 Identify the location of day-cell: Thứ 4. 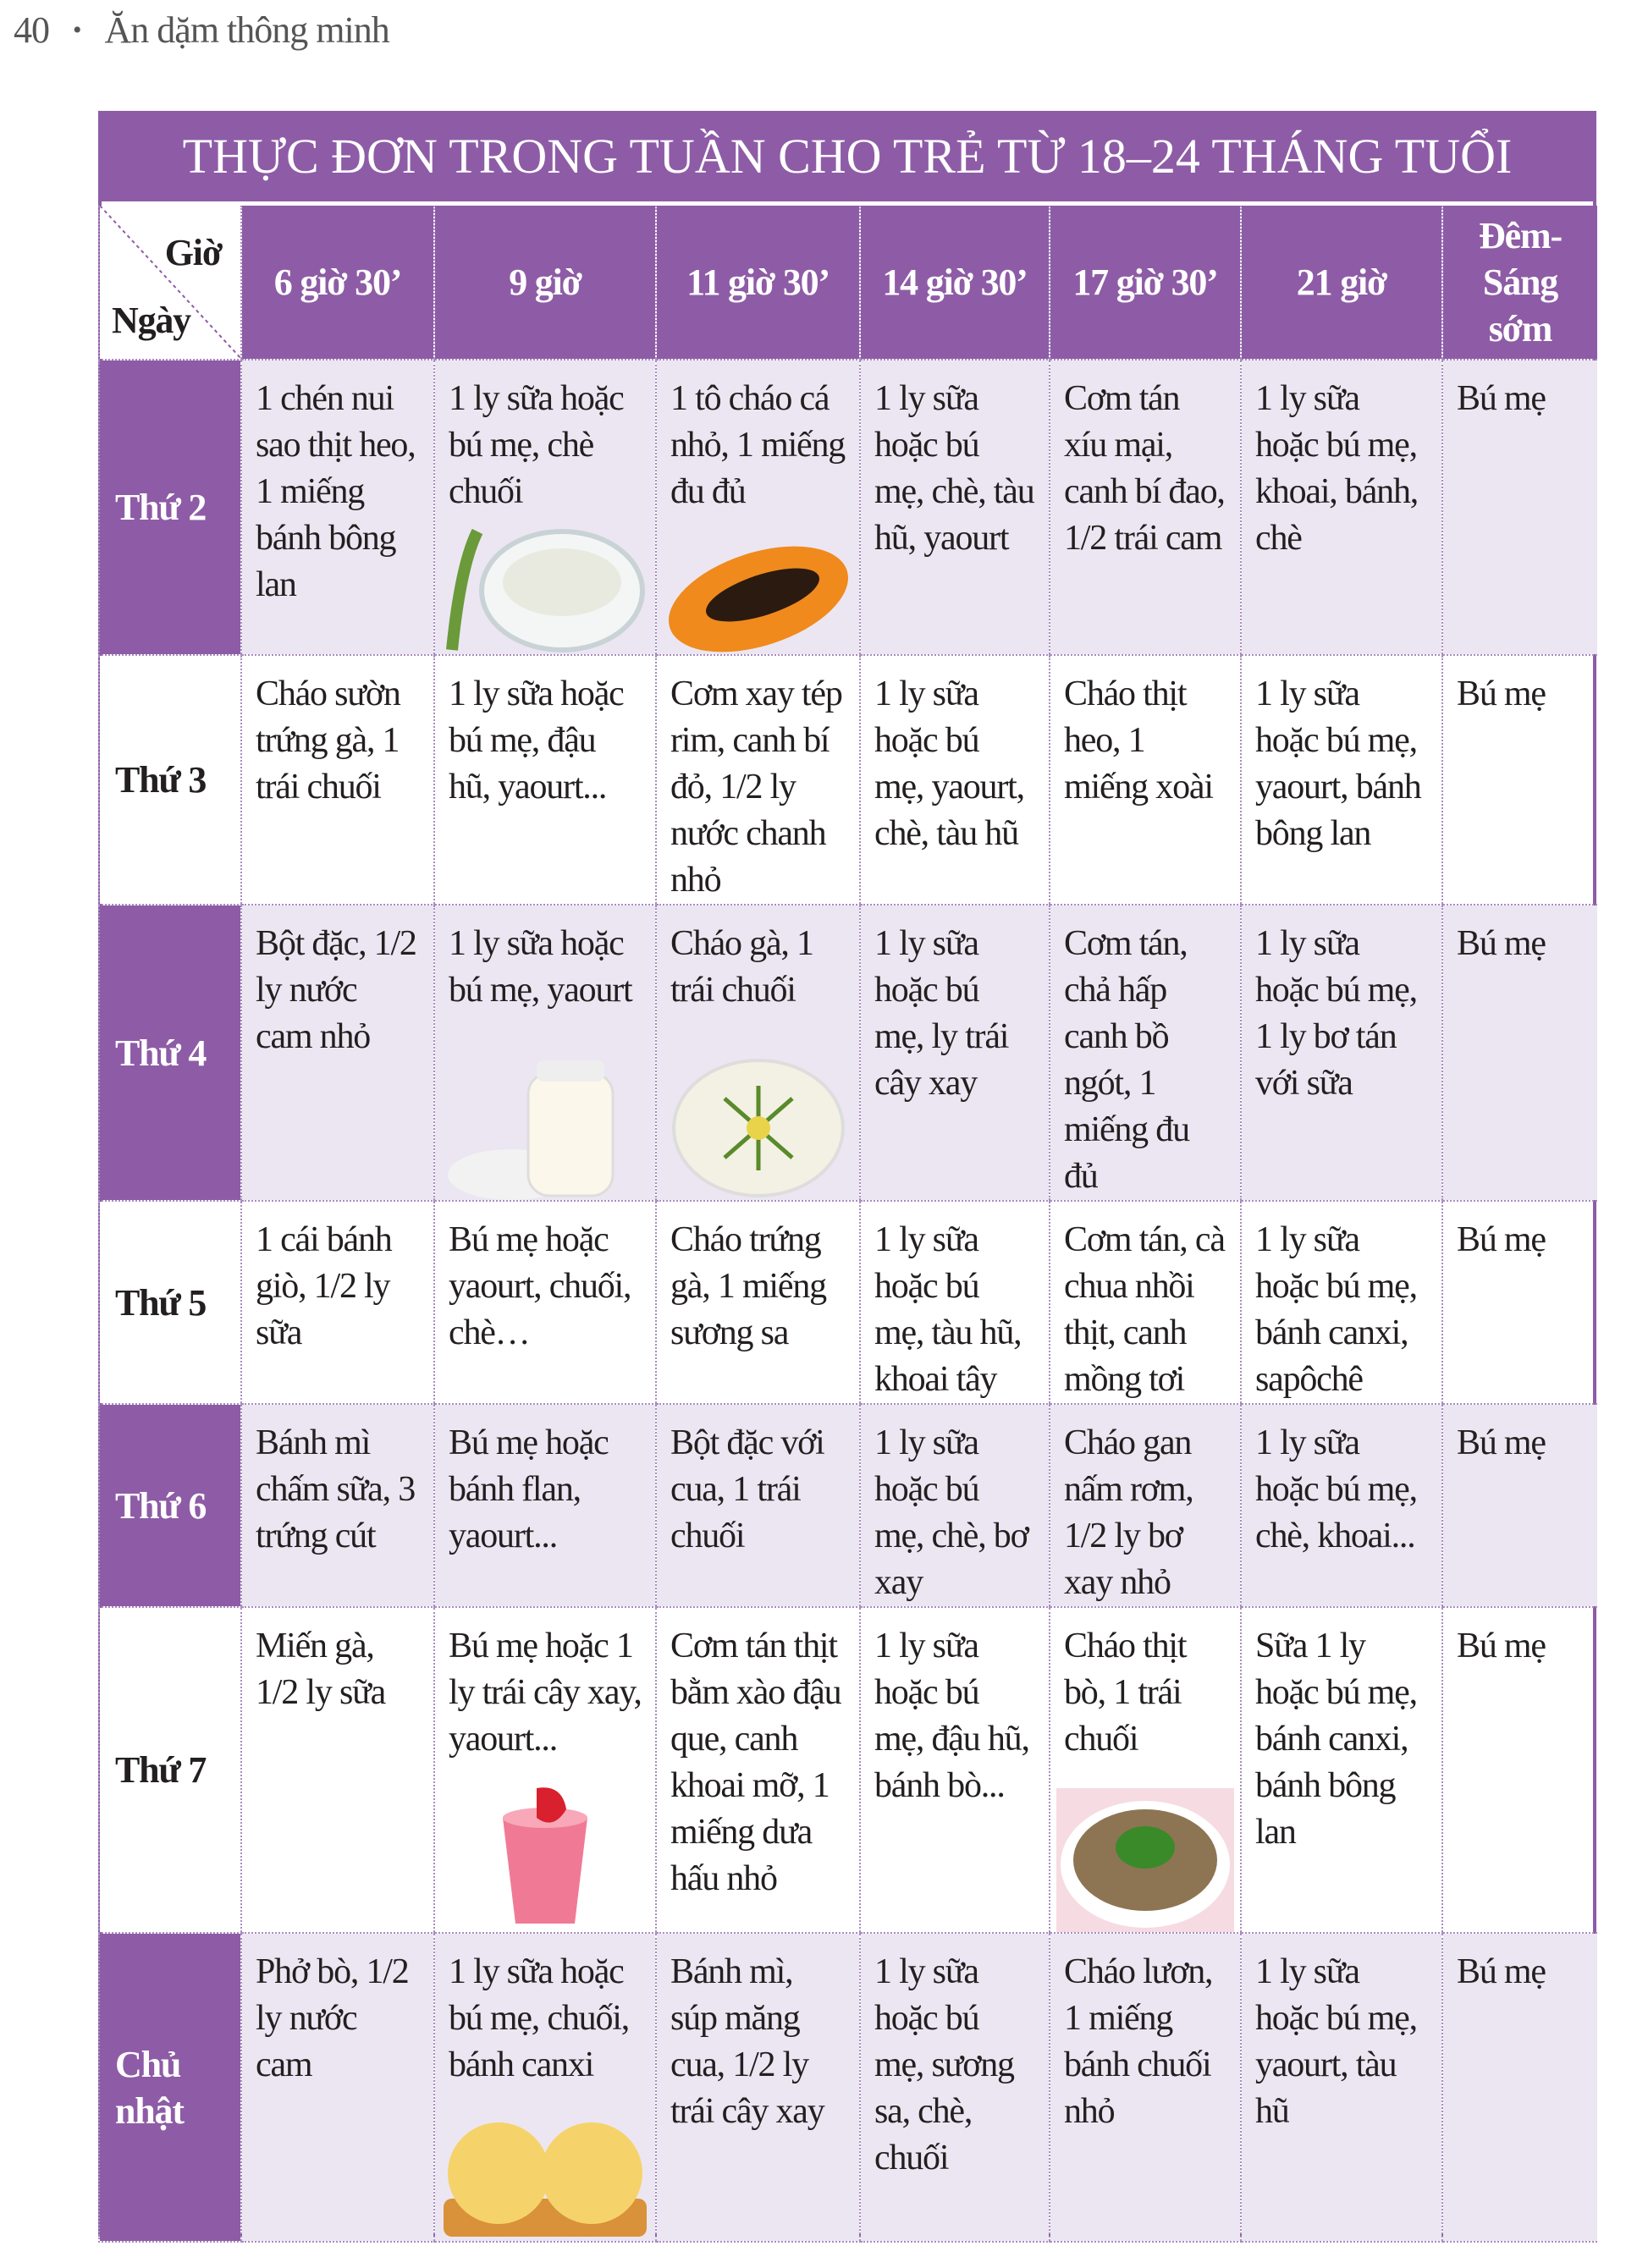
(170, 1054).